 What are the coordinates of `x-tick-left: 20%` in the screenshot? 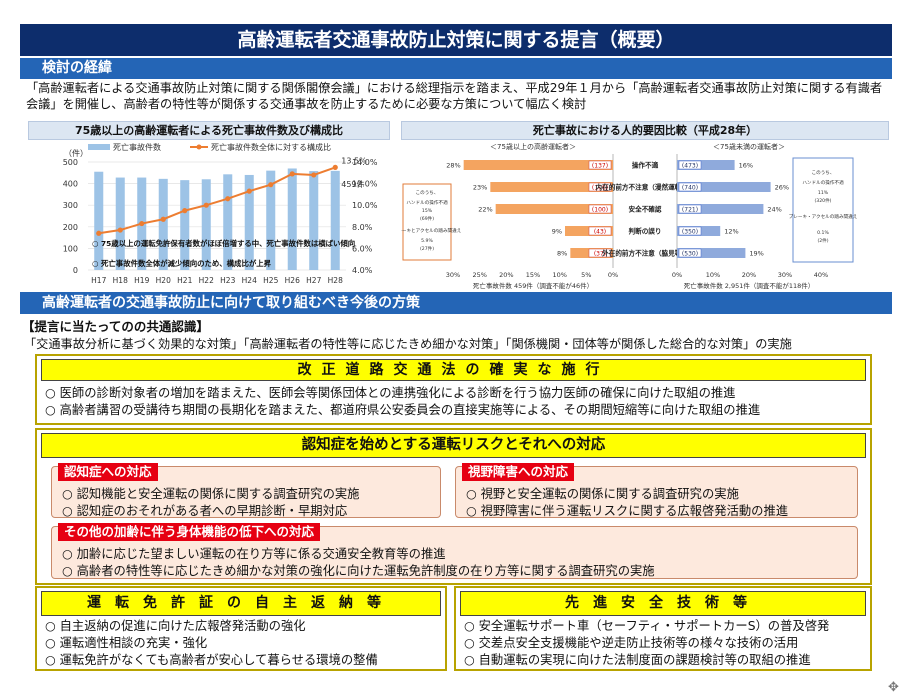 It's located at (506, 275).